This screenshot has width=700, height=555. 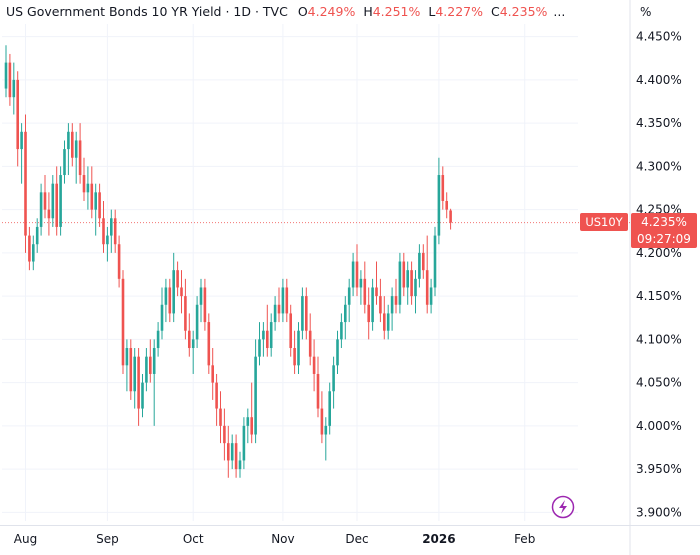 I want to click on open-value: 4.249%, so click(x=332, y=11).